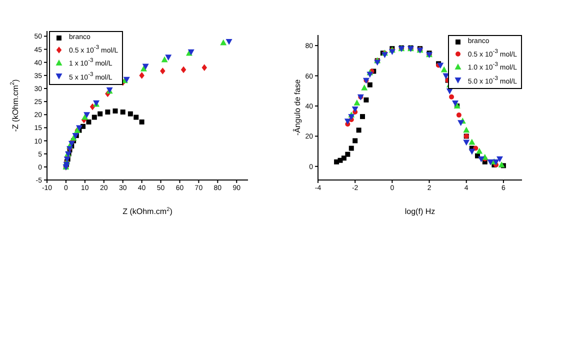 The height and width of the screenshot is (338, 569). What do you see at coordinates (147, 211) in the screenshot?
I see `x-axis-title: Z (kOhm.cm$^{2}$)` at bounding box center [147, 211].